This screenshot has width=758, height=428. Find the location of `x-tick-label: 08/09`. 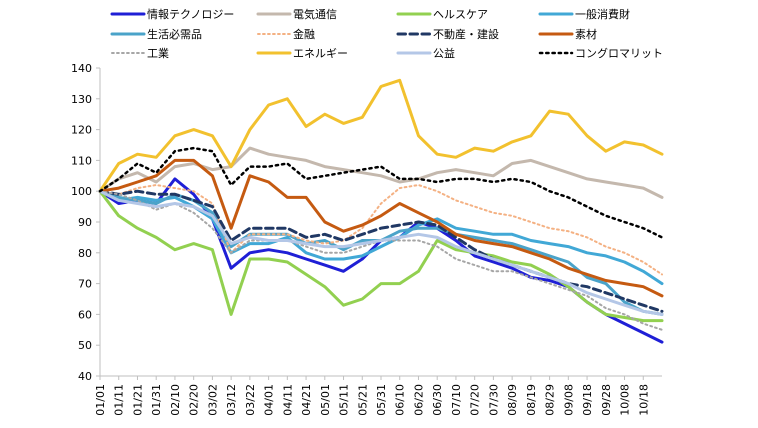

x-tick-label: 08/09 is located at coordinates (512, 400).